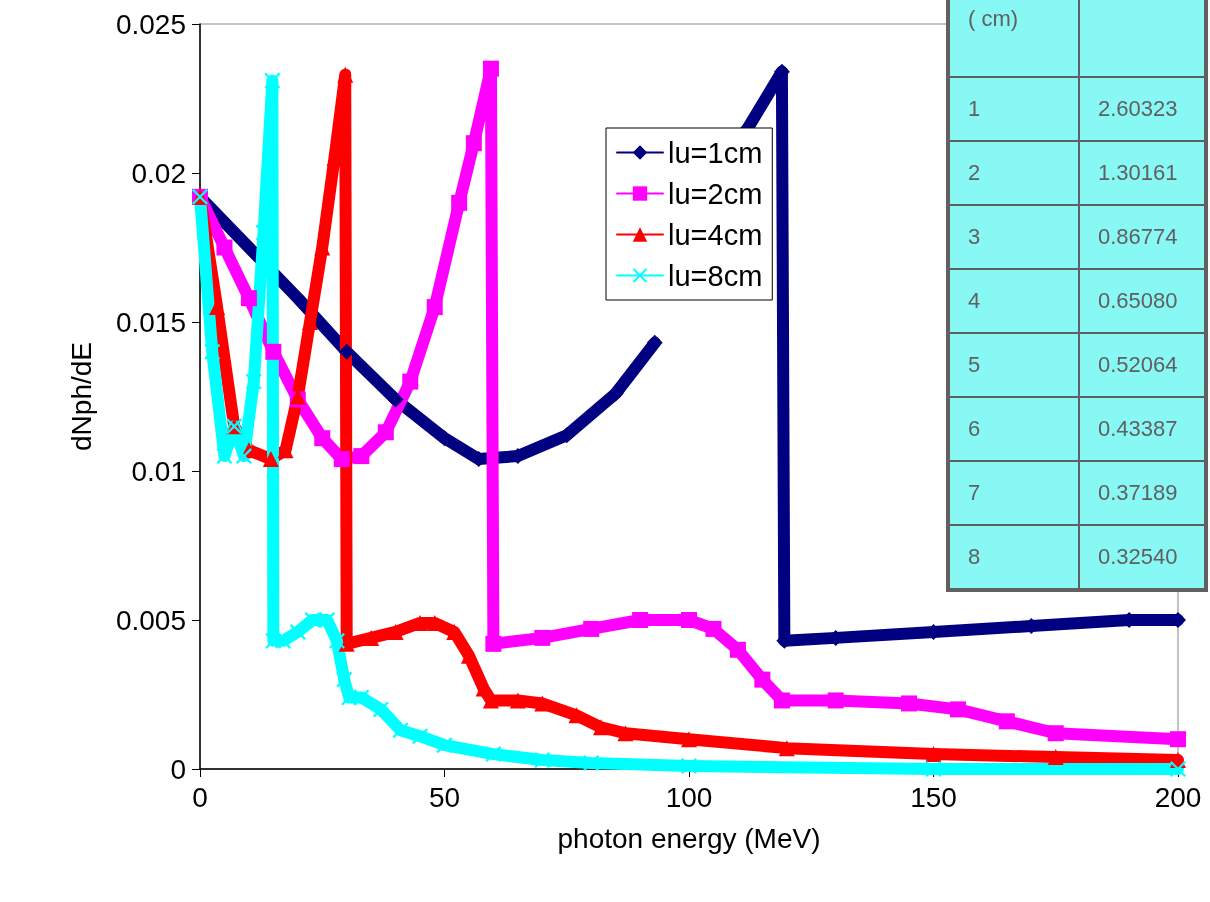 This screenshot has width=1210, height=902. What do you see at coordinates (1013, 557) in the screenshot?
I see `annotation: 8` at bounding box center [1013, 557].